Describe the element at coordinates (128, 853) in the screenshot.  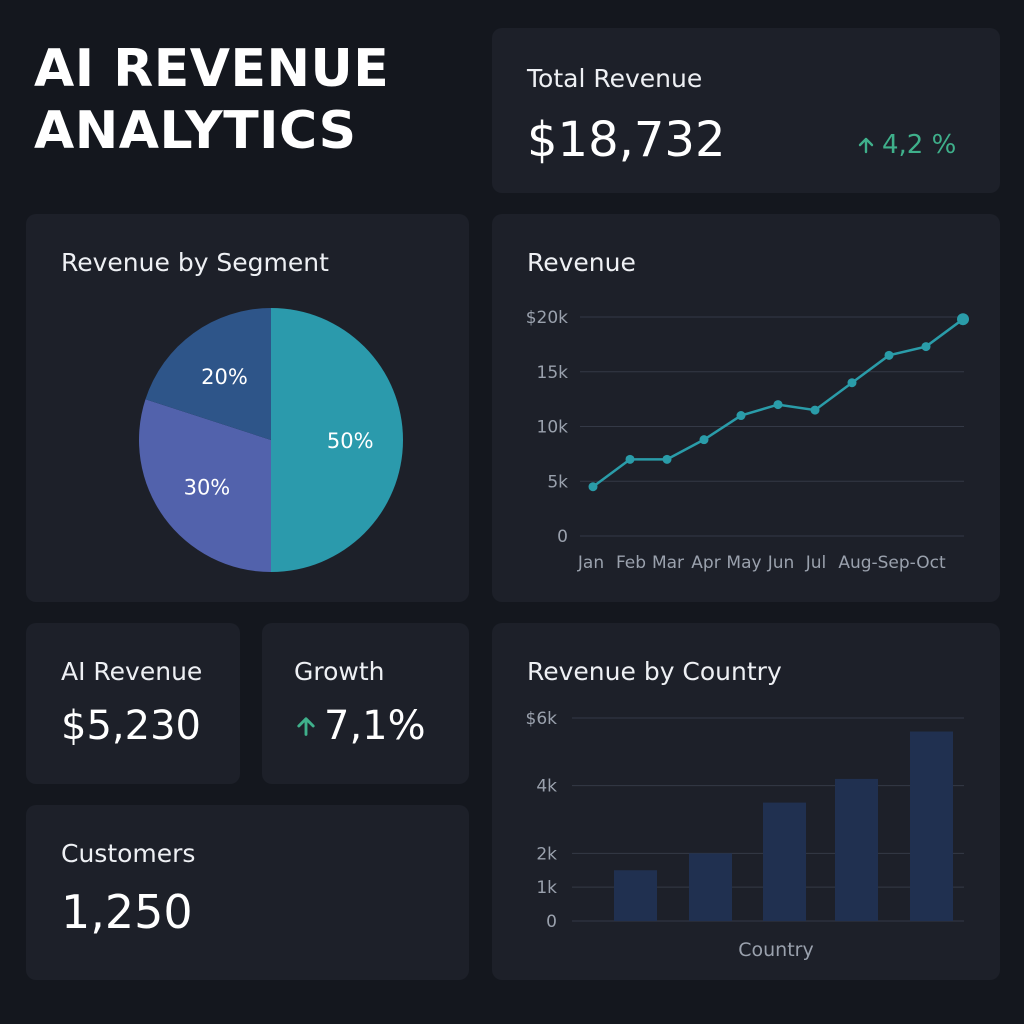
I see `customers-label: Customers` at that location.